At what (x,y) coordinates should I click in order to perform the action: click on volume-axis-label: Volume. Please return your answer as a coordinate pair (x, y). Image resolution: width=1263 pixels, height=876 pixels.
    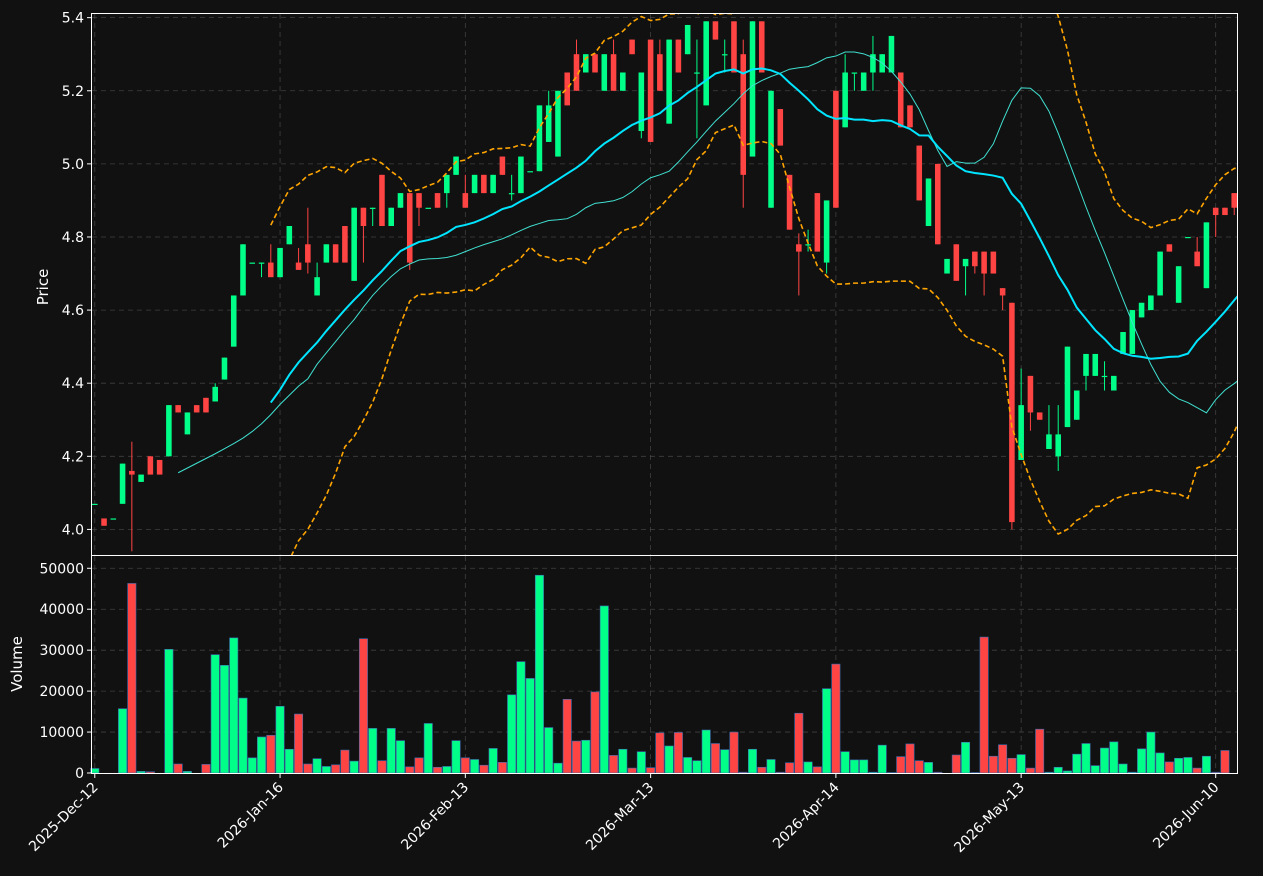
    Looking at the image, I should click on (17, 664).